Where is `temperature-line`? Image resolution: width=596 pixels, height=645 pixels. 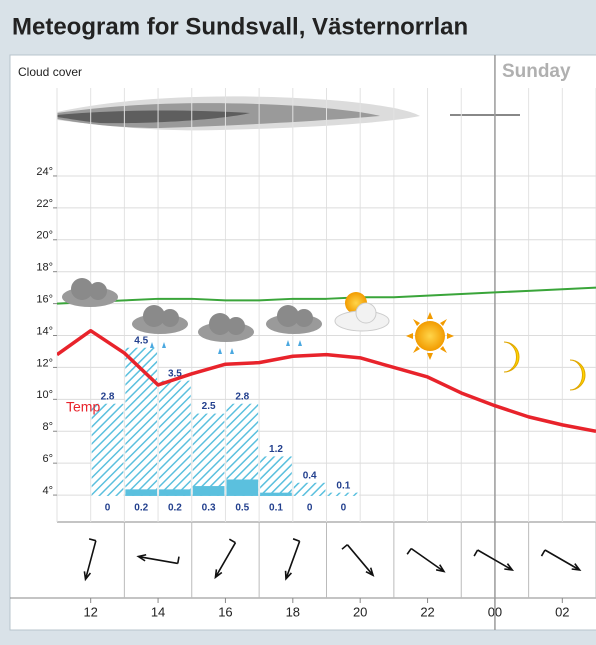 temperature-line is located at coordinates (326, 380).